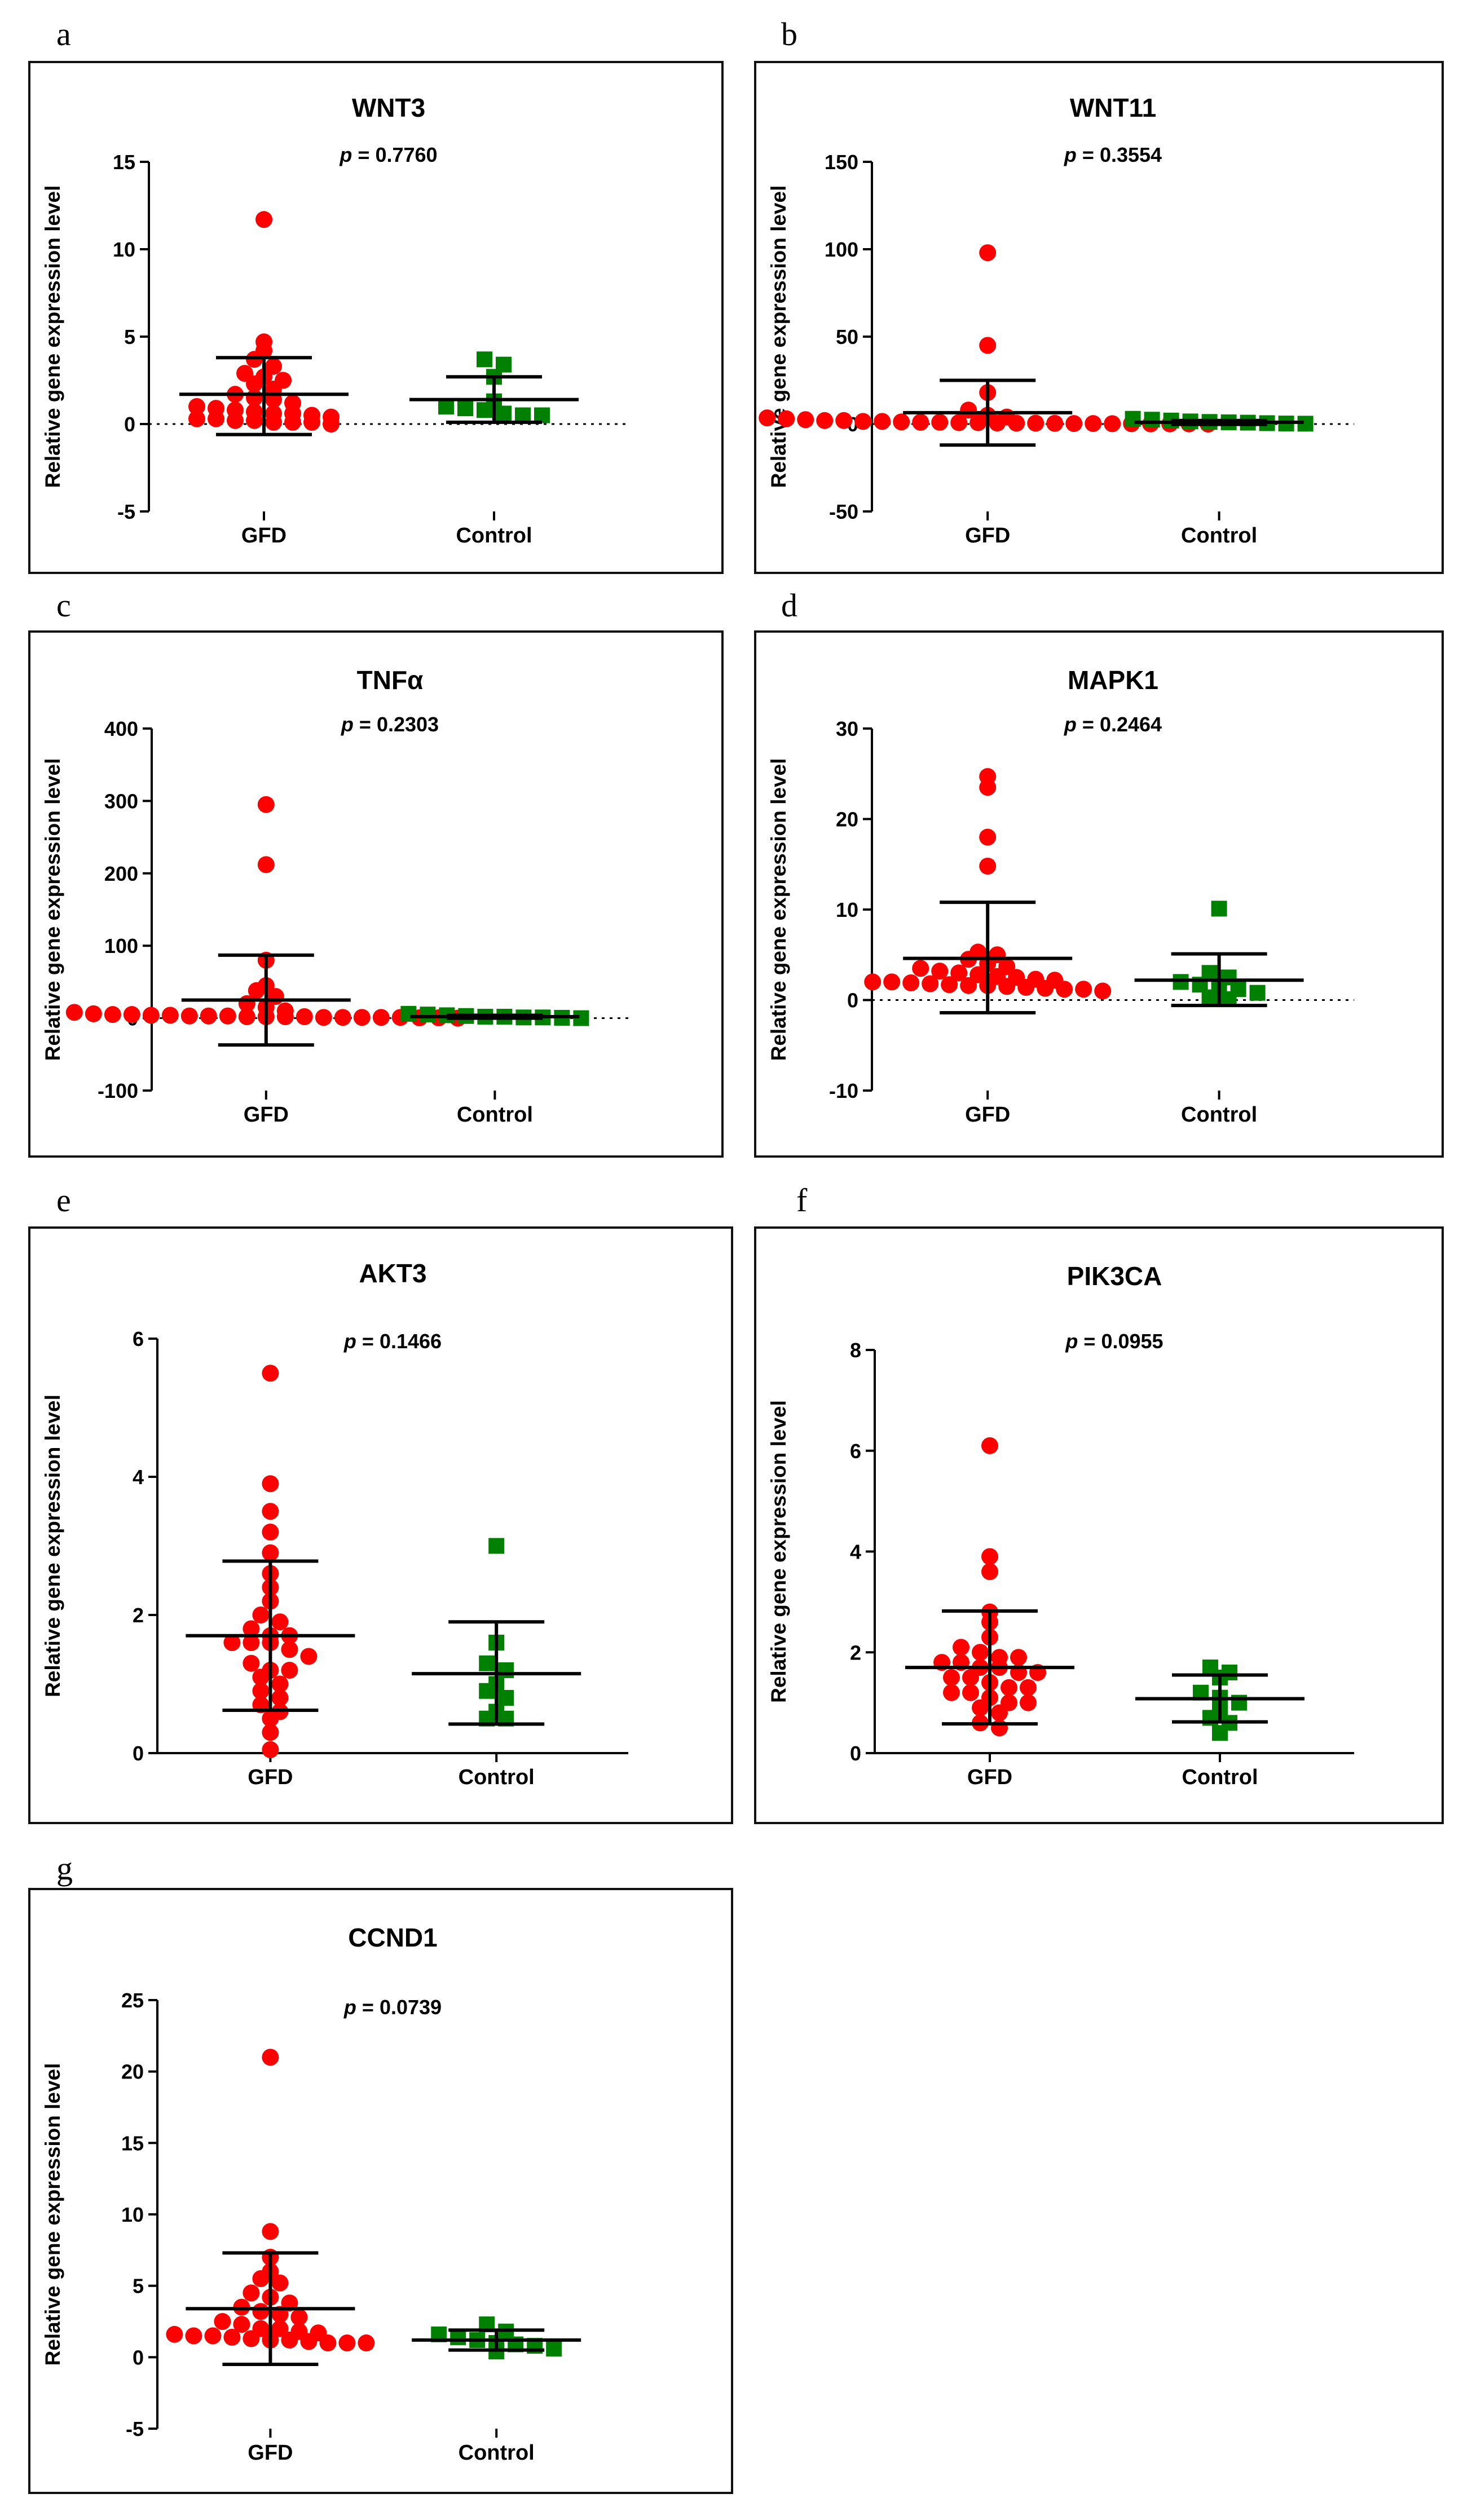  Describe the element at coordinates (843, 512) in the screenshot. I see `y-tick-label: -50` at that location.